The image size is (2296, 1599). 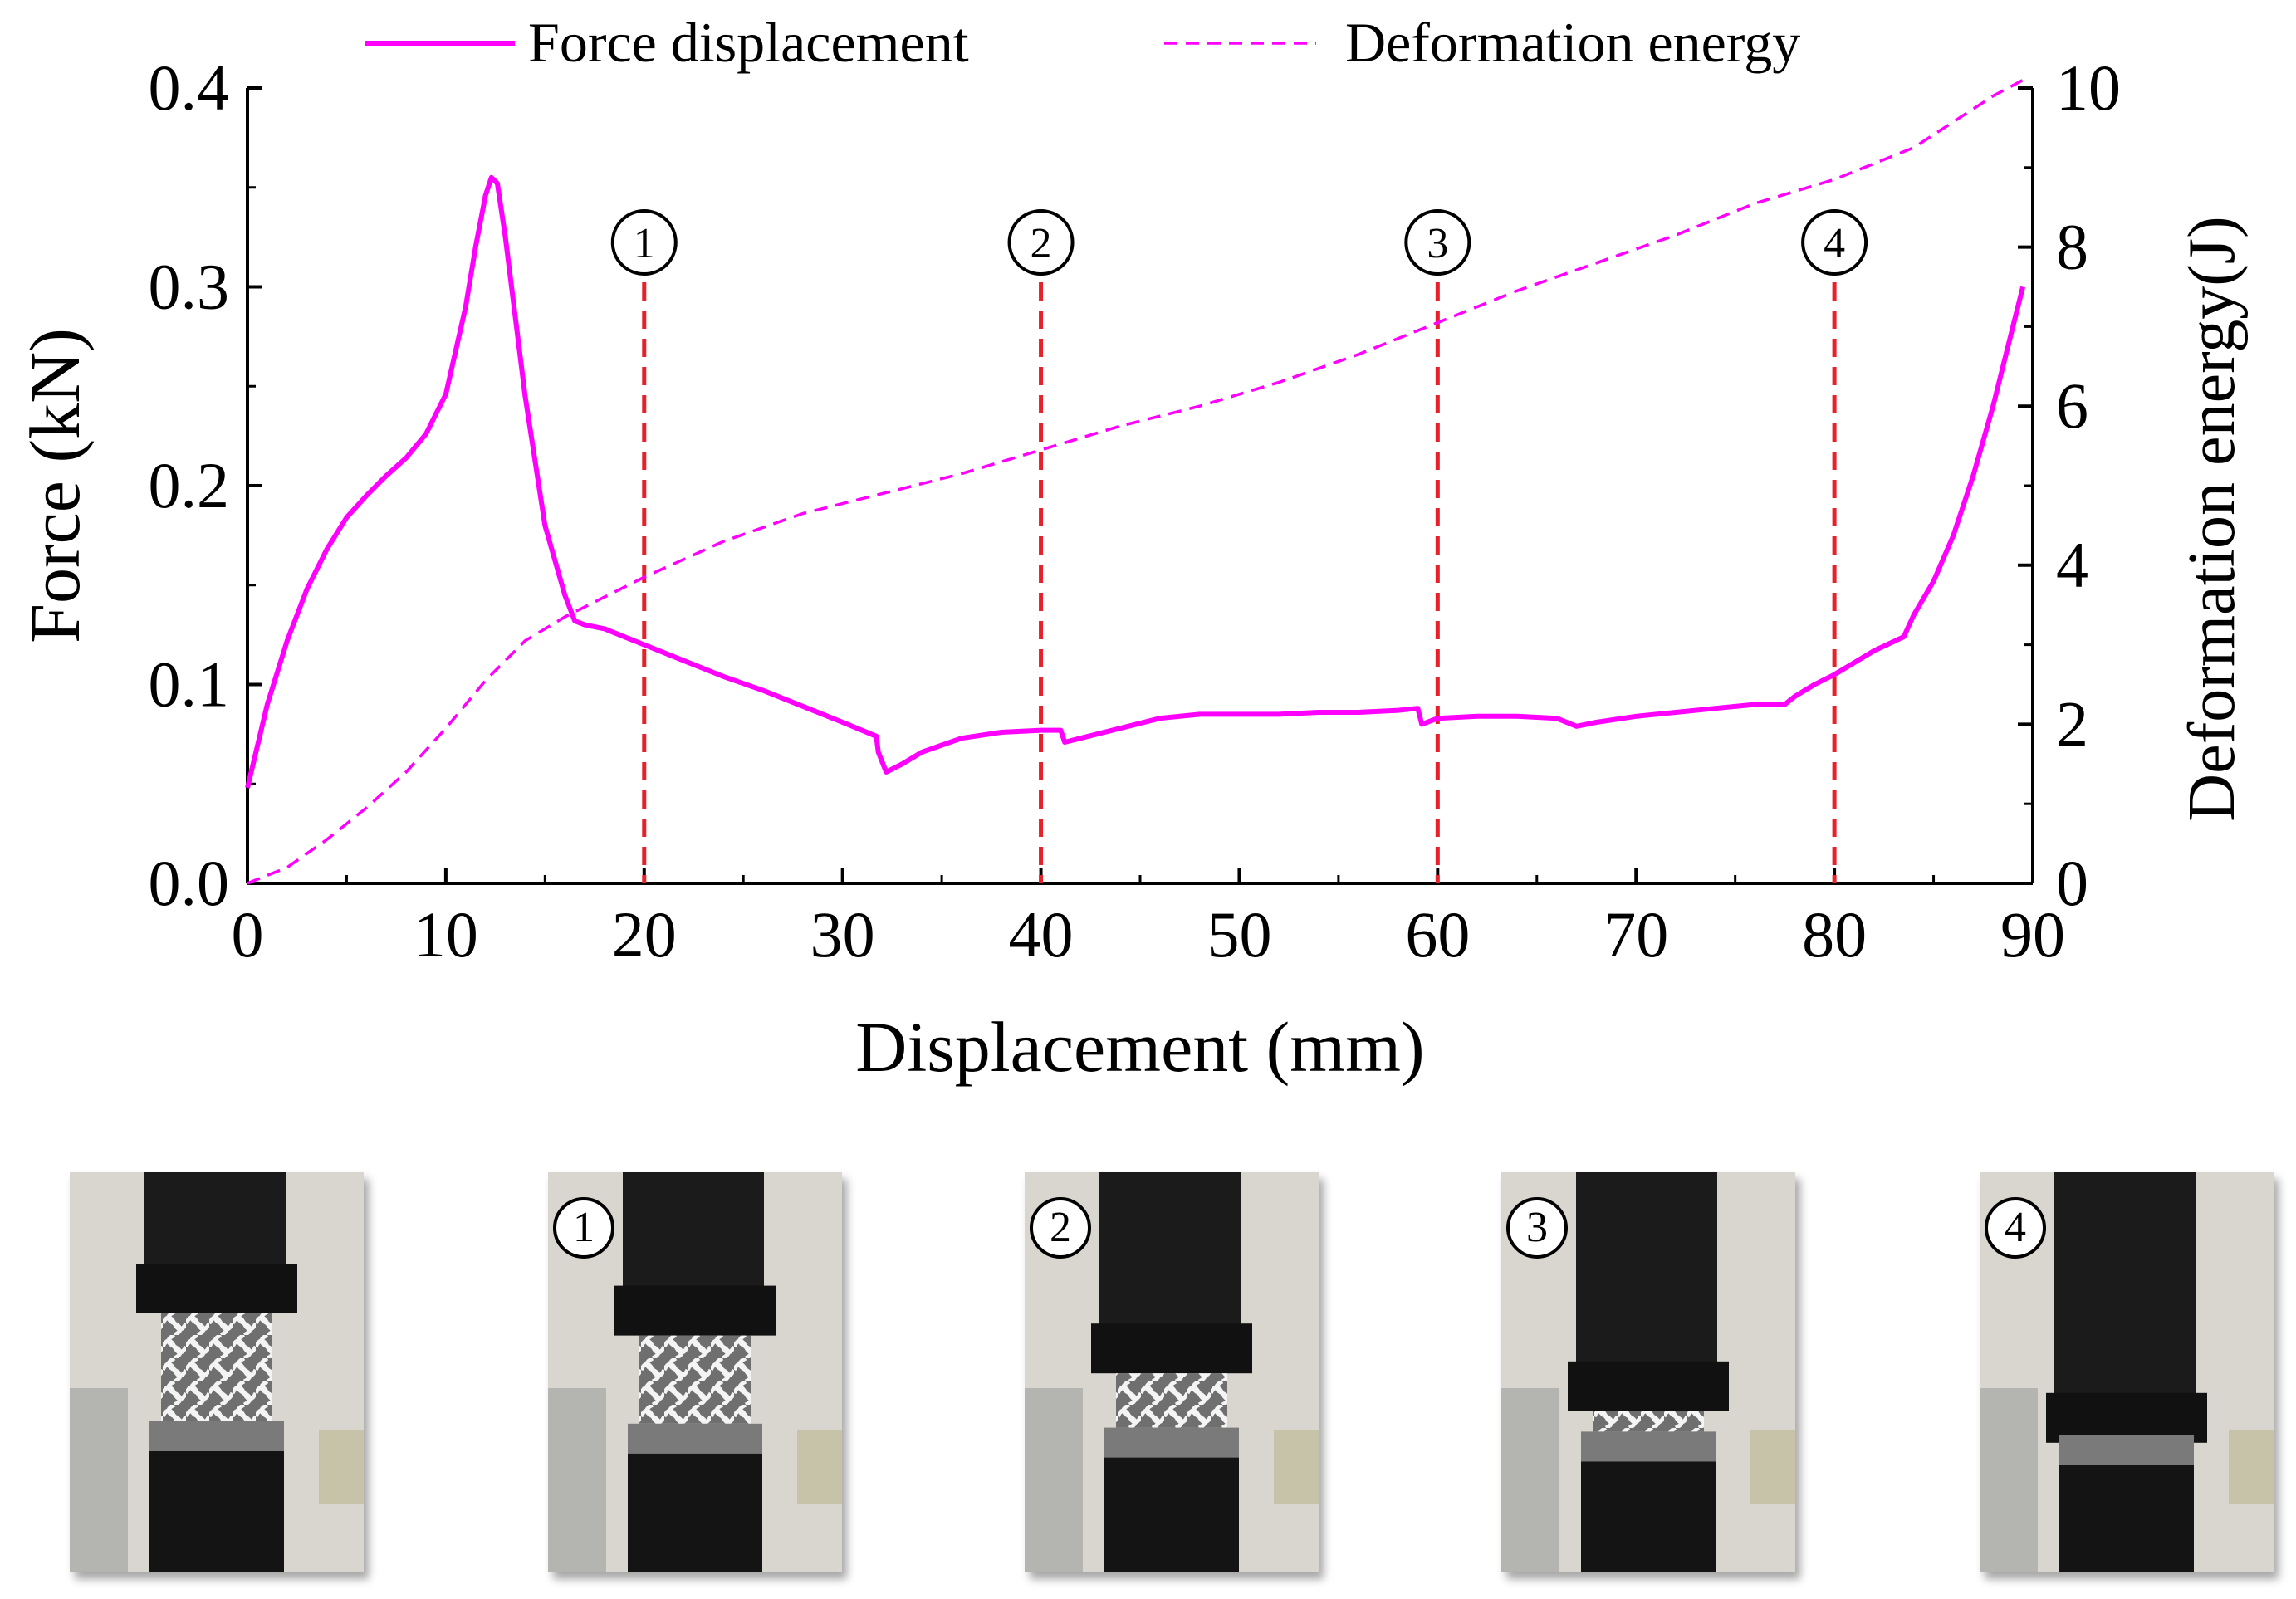 I want to click on photo-stage-2: 2, so click(x=1172, y=1372).